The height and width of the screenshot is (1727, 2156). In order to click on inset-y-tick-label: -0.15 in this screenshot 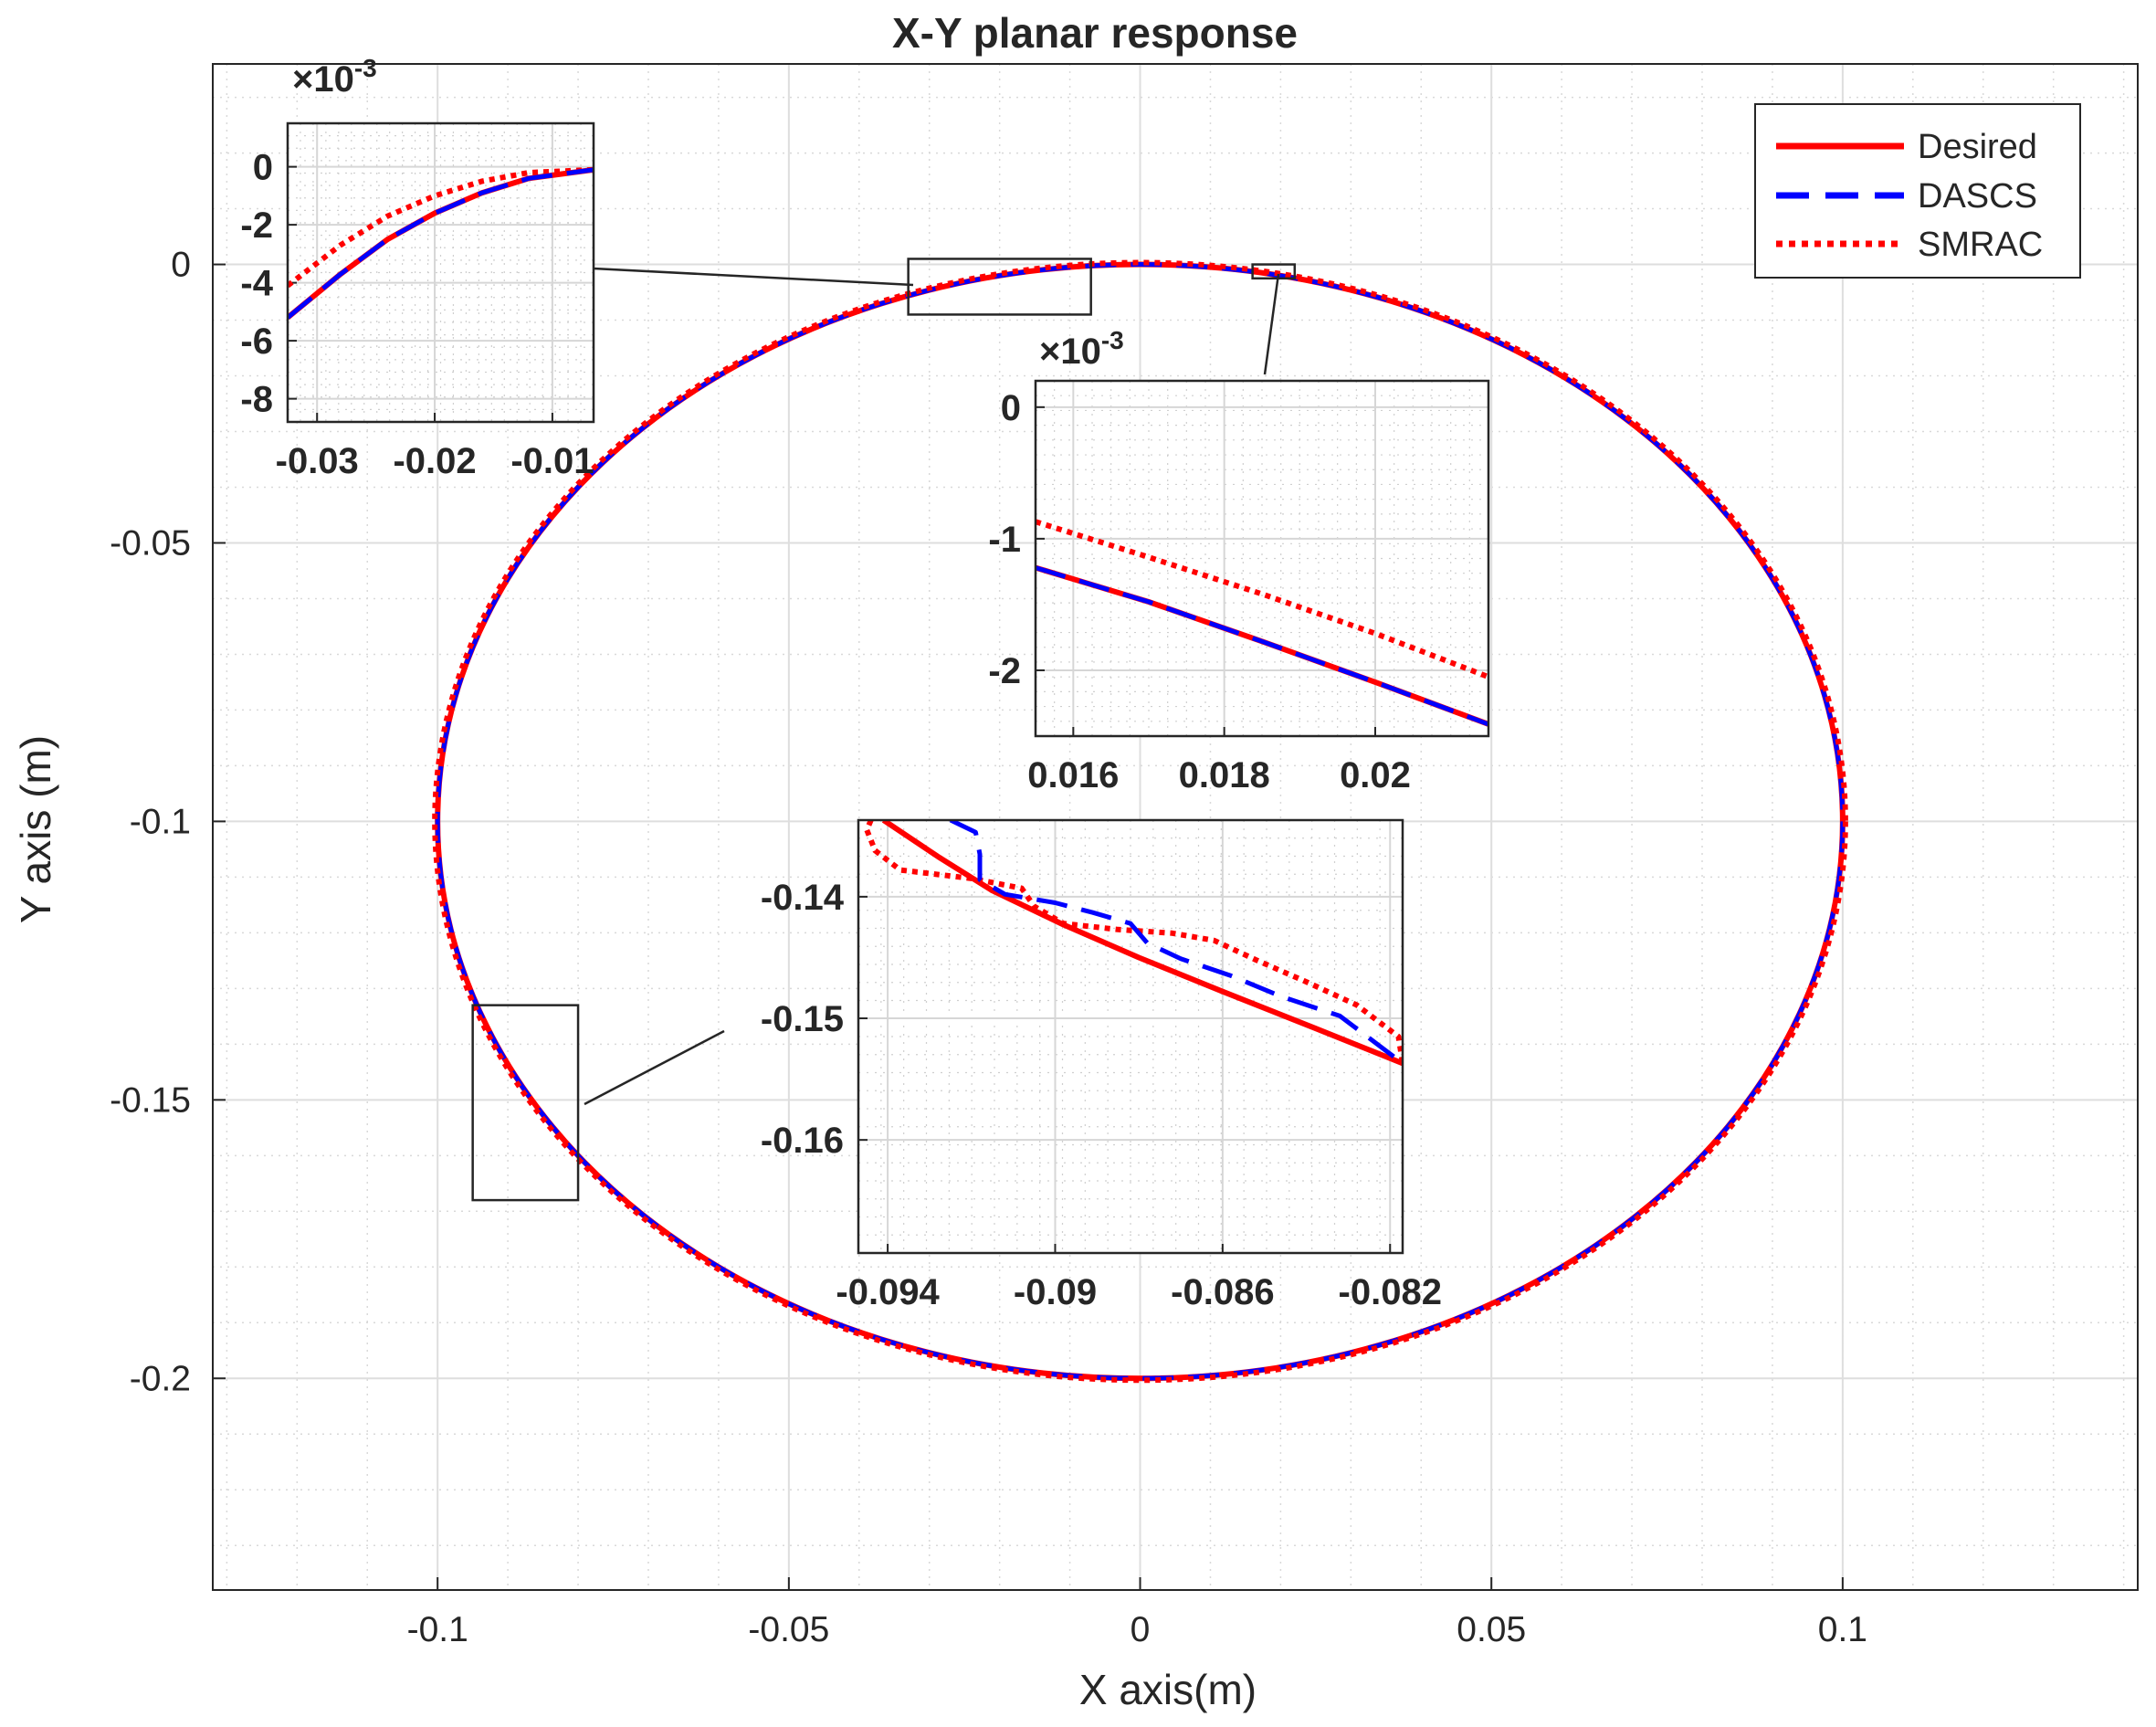, I will do `click(802, 1019)`.